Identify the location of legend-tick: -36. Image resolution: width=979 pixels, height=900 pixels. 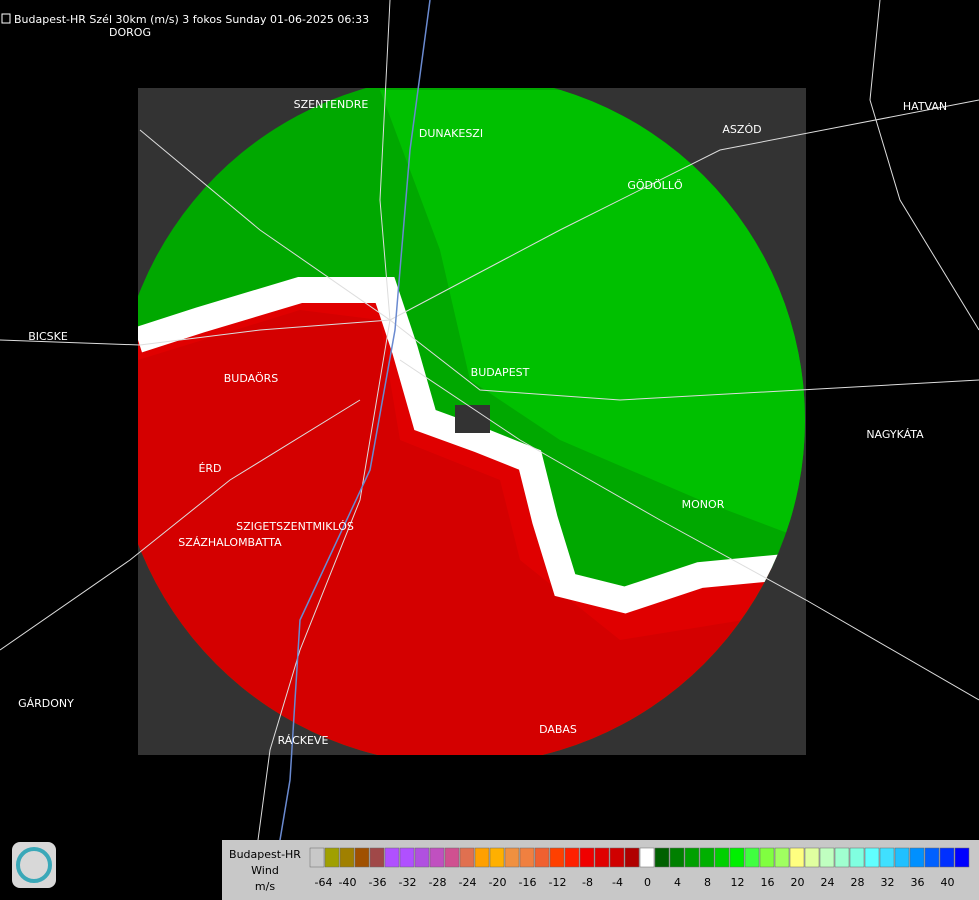
(378, 882).